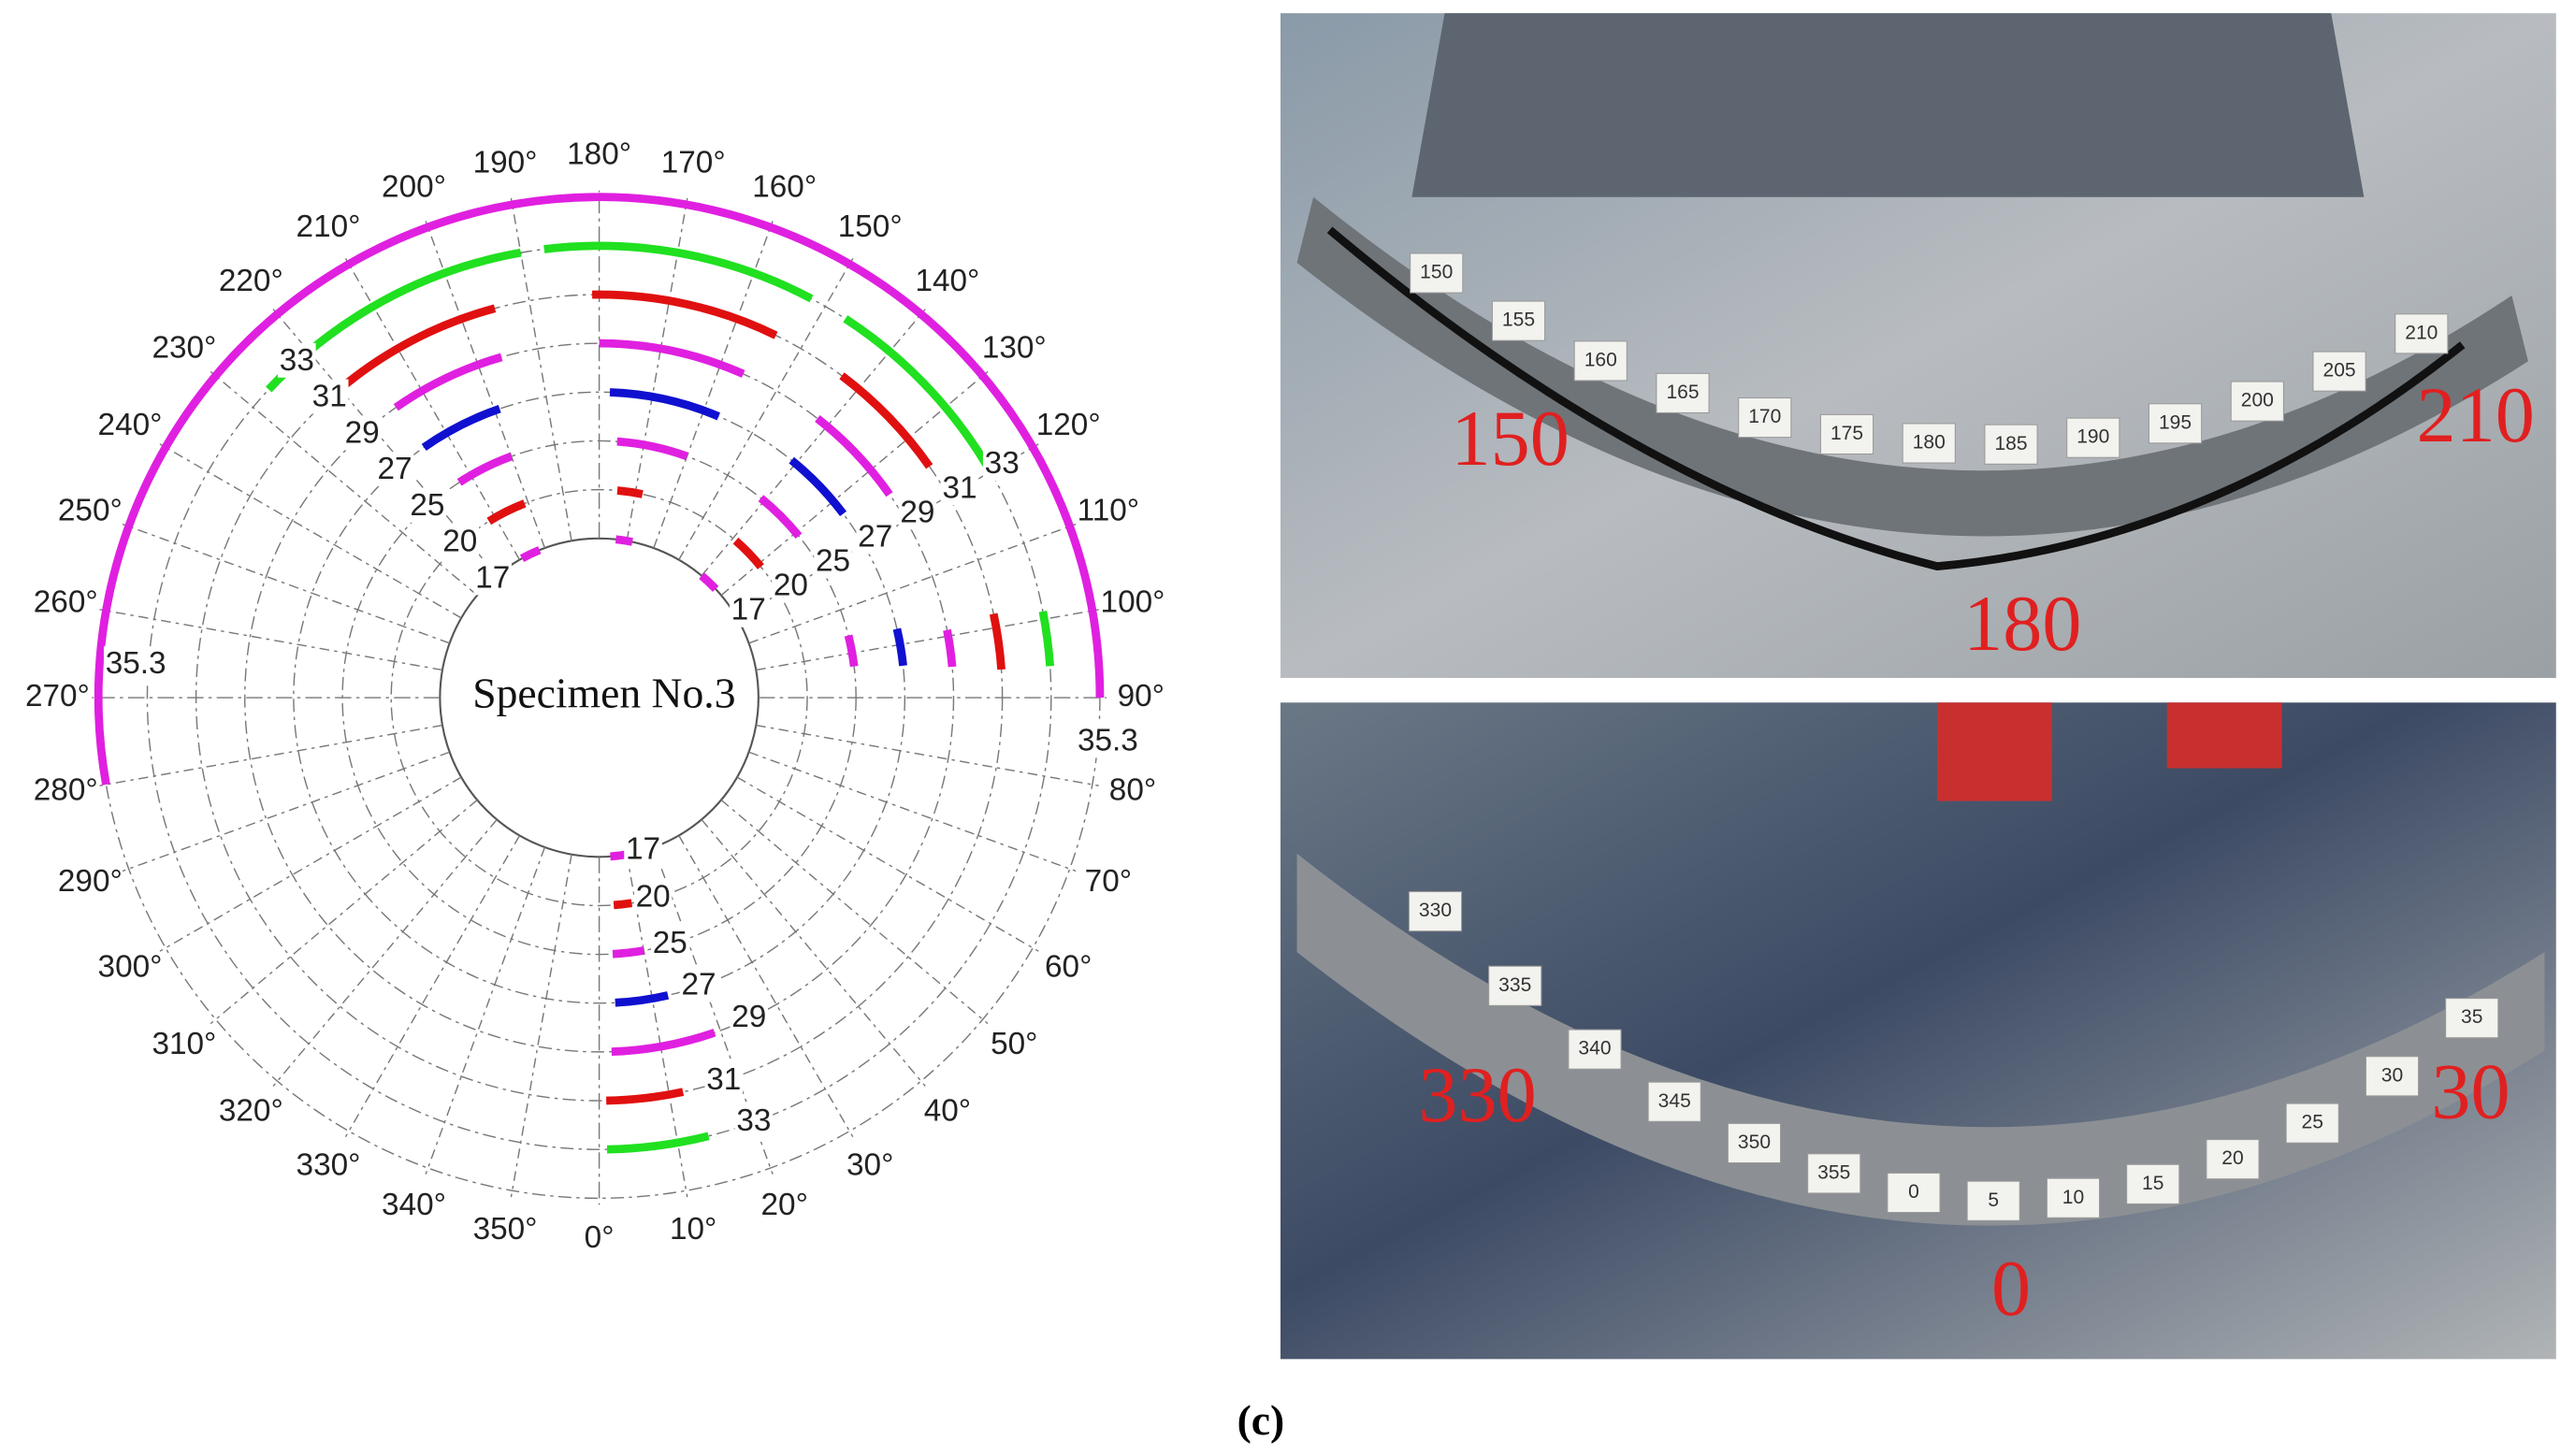  Describe the element at coordinates (91, 511) in the screenshot. I see `theta-tick-label: 250°` at that location.